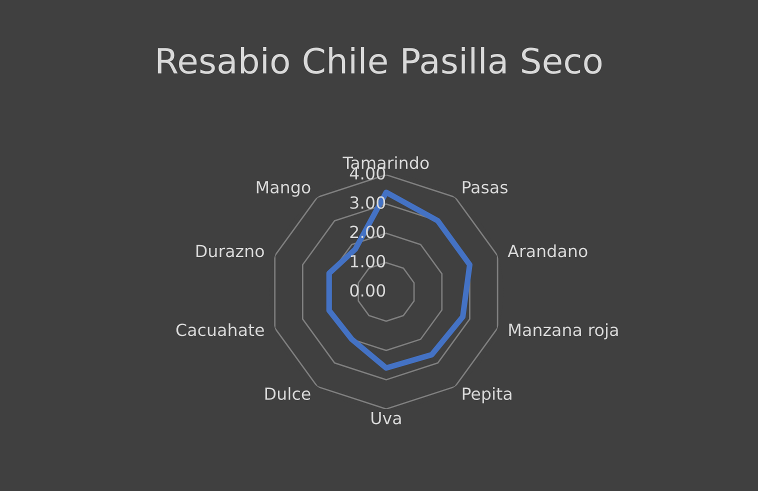 This screenshot has height=491, width=758. What do you see at coordinates (368, 173) in the screenshot?
I see `y-tick-label: 4.00` at bounding box center [368, 173].